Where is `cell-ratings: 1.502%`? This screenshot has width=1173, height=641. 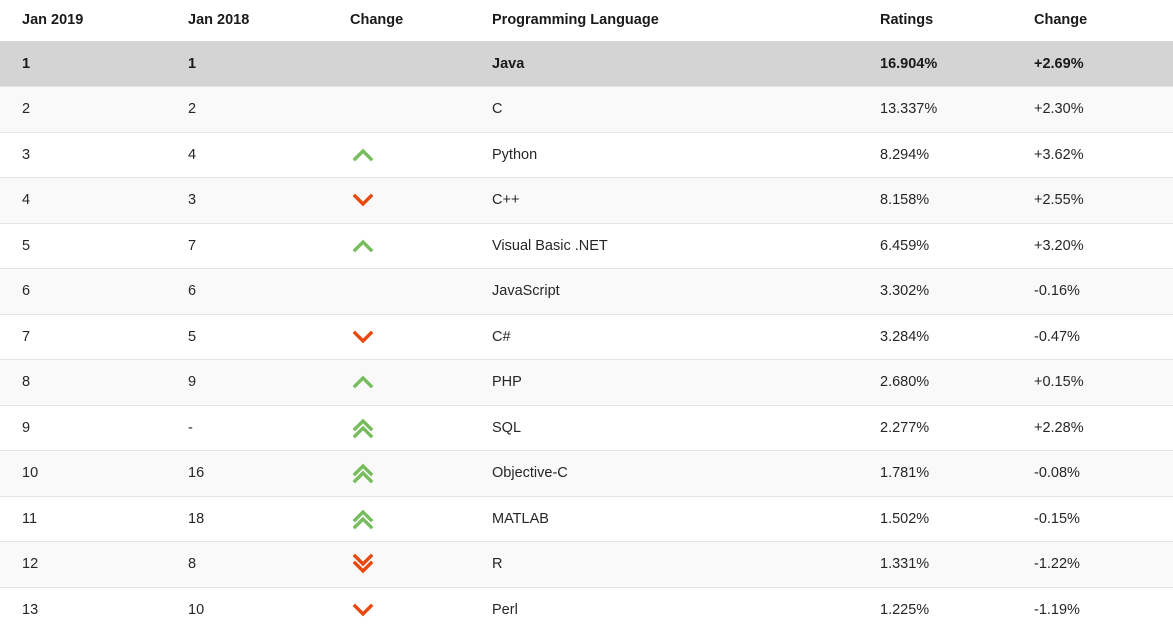 cell-ratings: 1.502% is located at coordinates (935, 518).